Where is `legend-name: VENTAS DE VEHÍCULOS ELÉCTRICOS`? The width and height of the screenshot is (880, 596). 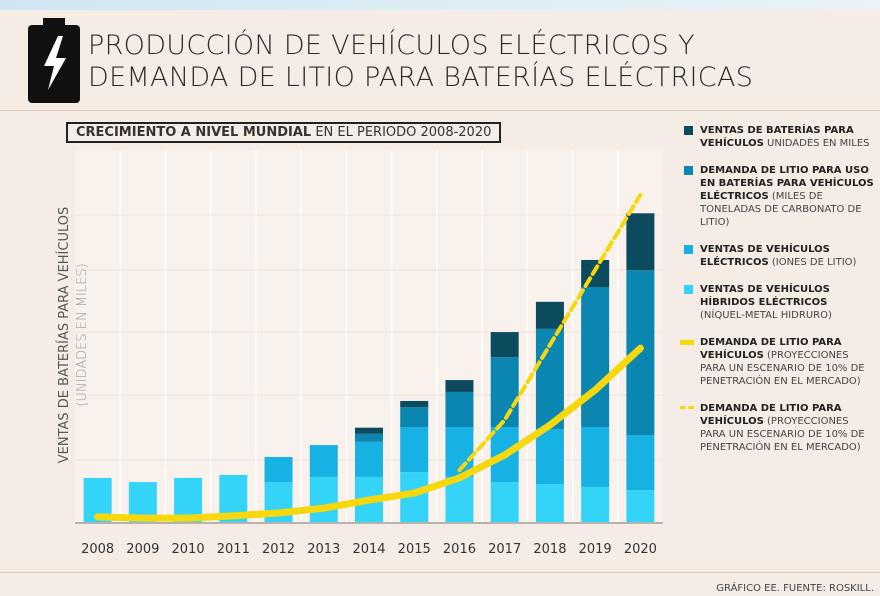 legend-name: VENTAS DE VEHÍCULOS ELÉCTRICOS is located at coordinates (765, 256).